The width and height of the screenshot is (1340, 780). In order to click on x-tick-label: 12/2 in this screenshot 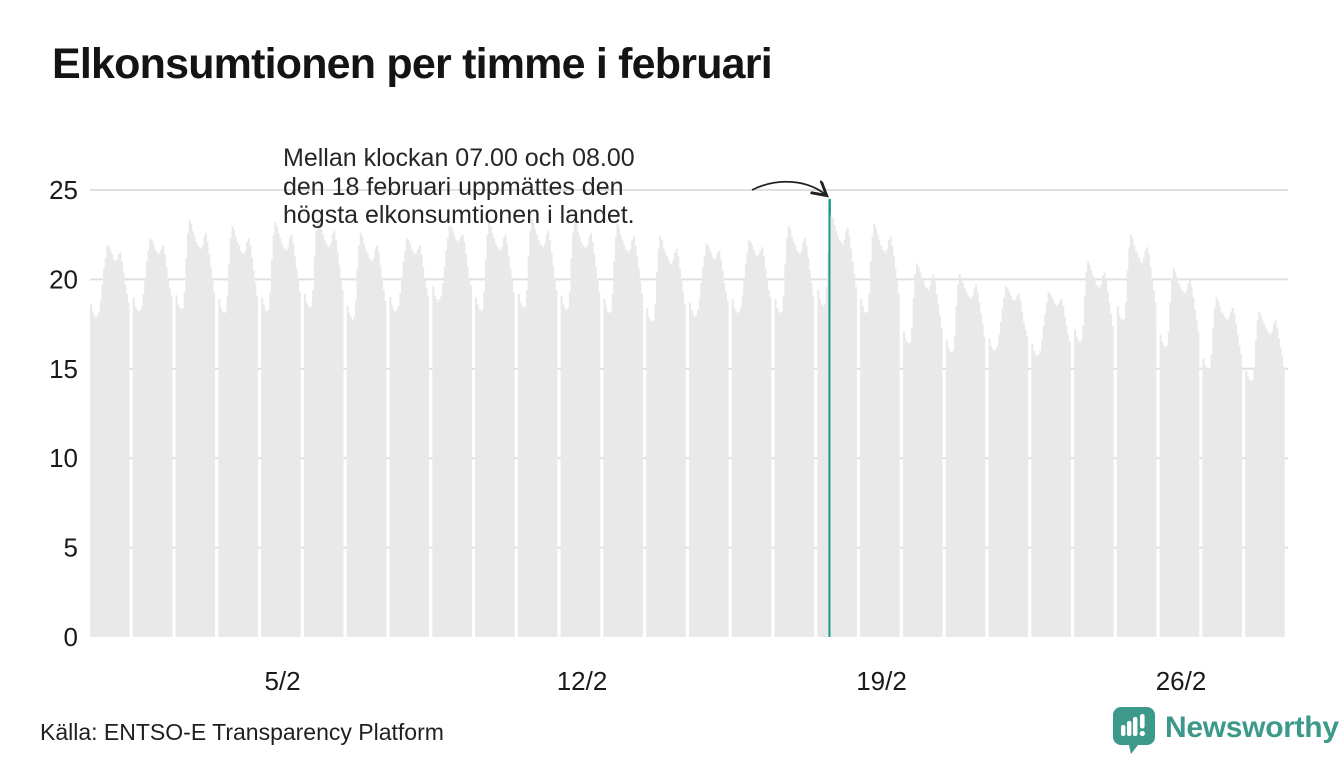, I will do `click(582, 681)`.